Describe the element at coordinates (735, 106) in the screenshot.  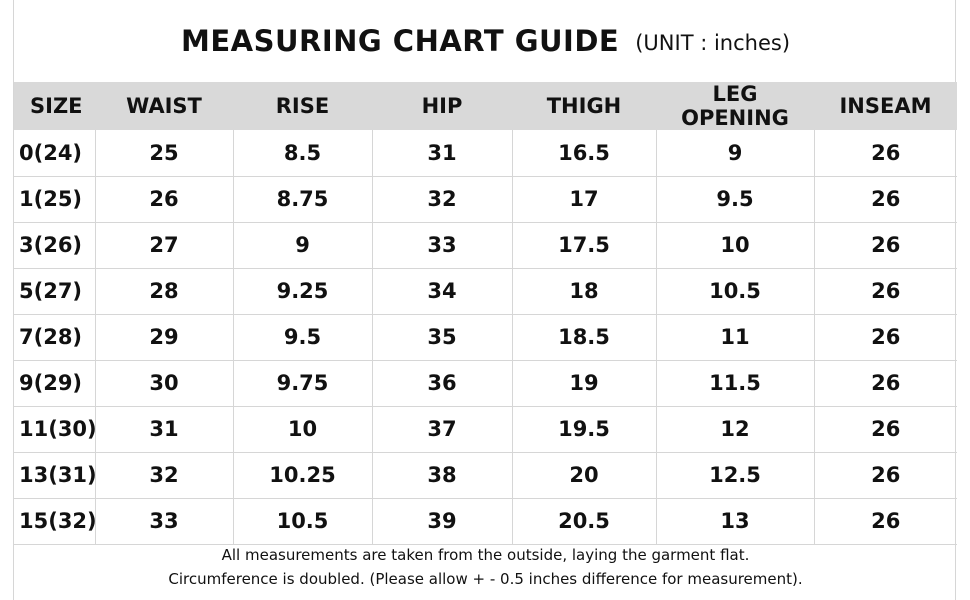
I see `column-header-leg-opening: LEG OPENING` at that location.